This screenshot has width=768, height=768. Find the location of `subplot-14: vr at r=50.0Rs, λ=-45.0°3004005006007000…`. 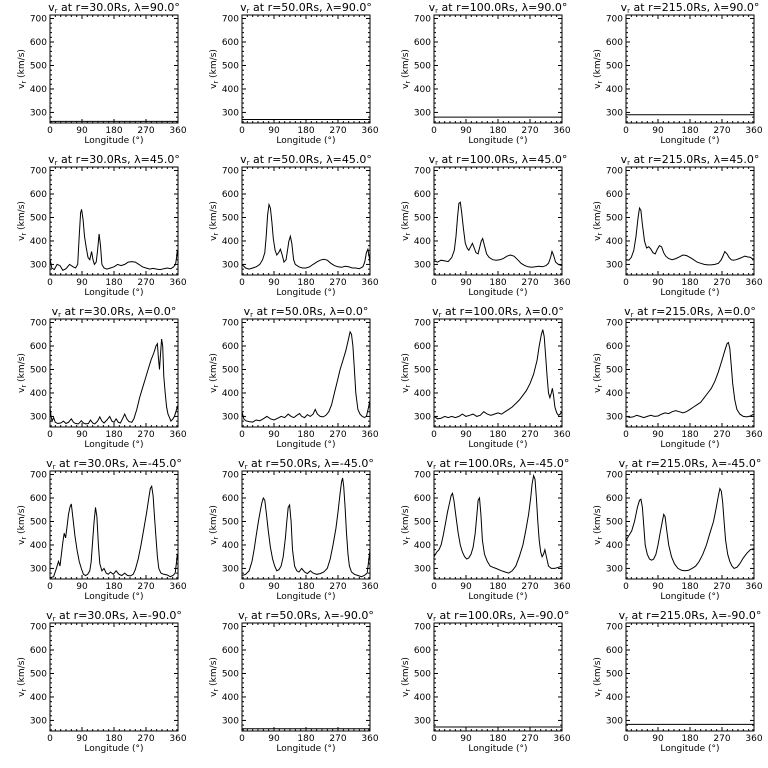

subplot-14: vr at r=50.0Rs, λ=-45.0°3004005006007000… is located at coordinates (294, 529).